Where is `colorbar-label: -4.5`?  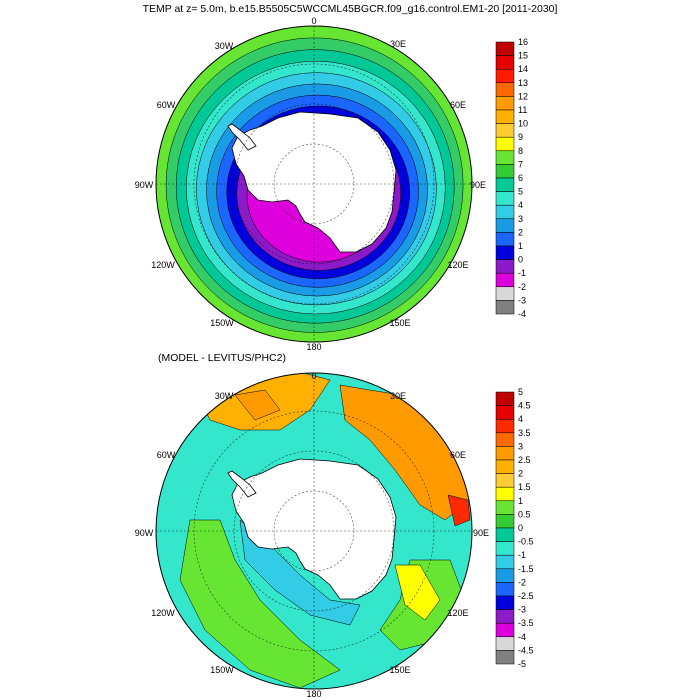
colorbar-label: -4.5 is located at coordinates (526, 650).